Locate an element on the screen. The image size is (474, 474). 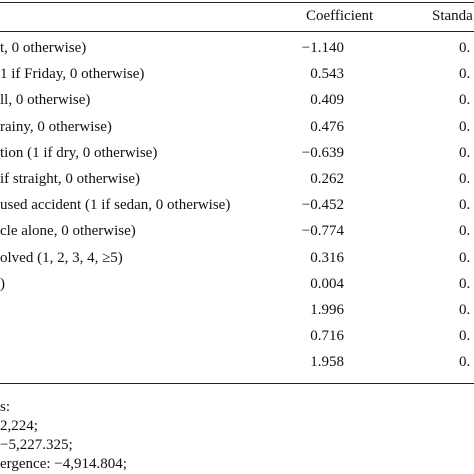
coefficient-value: 0.543 is located at coordinates (327, 74).